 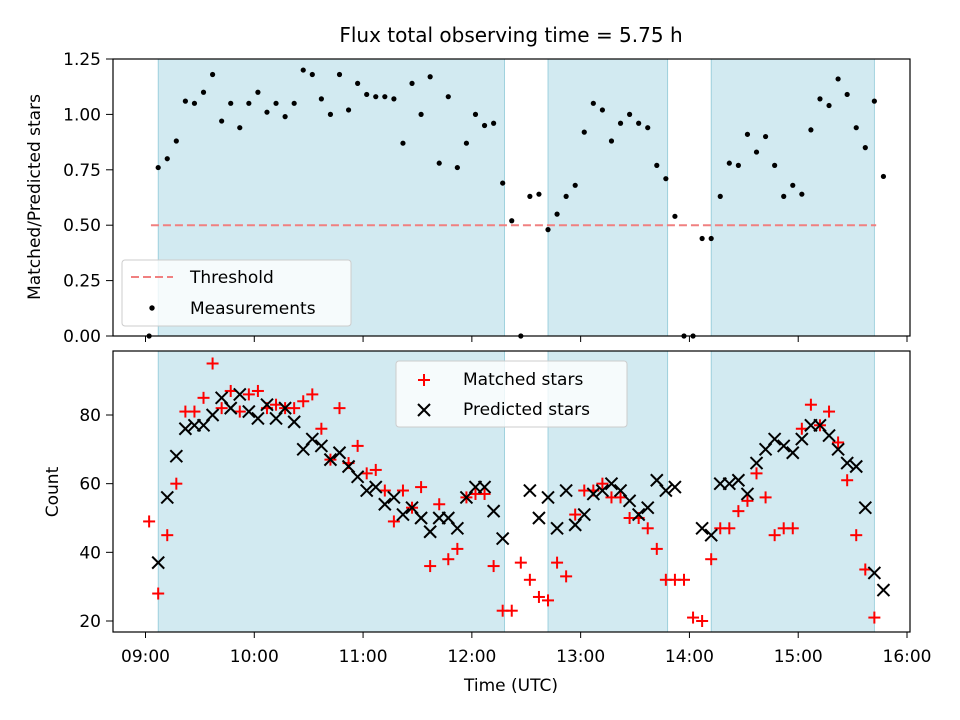 What do you see at coordinates (88, 198) in the screenshot?
I see `top-y-ticks: 0.00 0.25 0.50 0.75 1.00 1.25` at bounding box center [88, 198].